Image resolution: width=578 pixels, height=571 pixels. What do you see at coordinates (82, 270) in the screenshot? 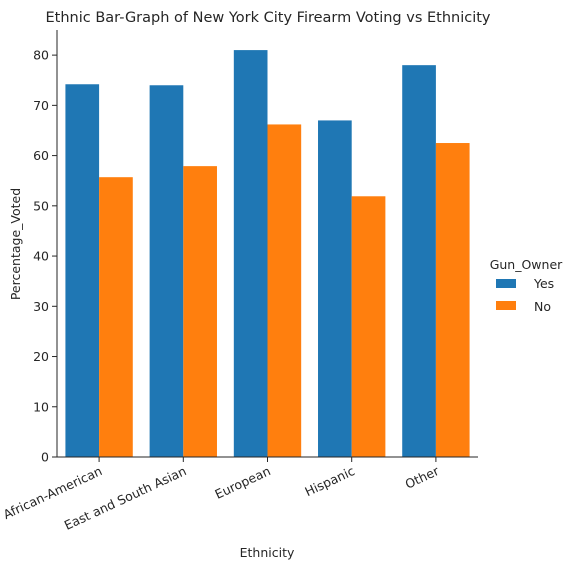
I see `bar-yes-african-american` at bounding box center [82, 270].